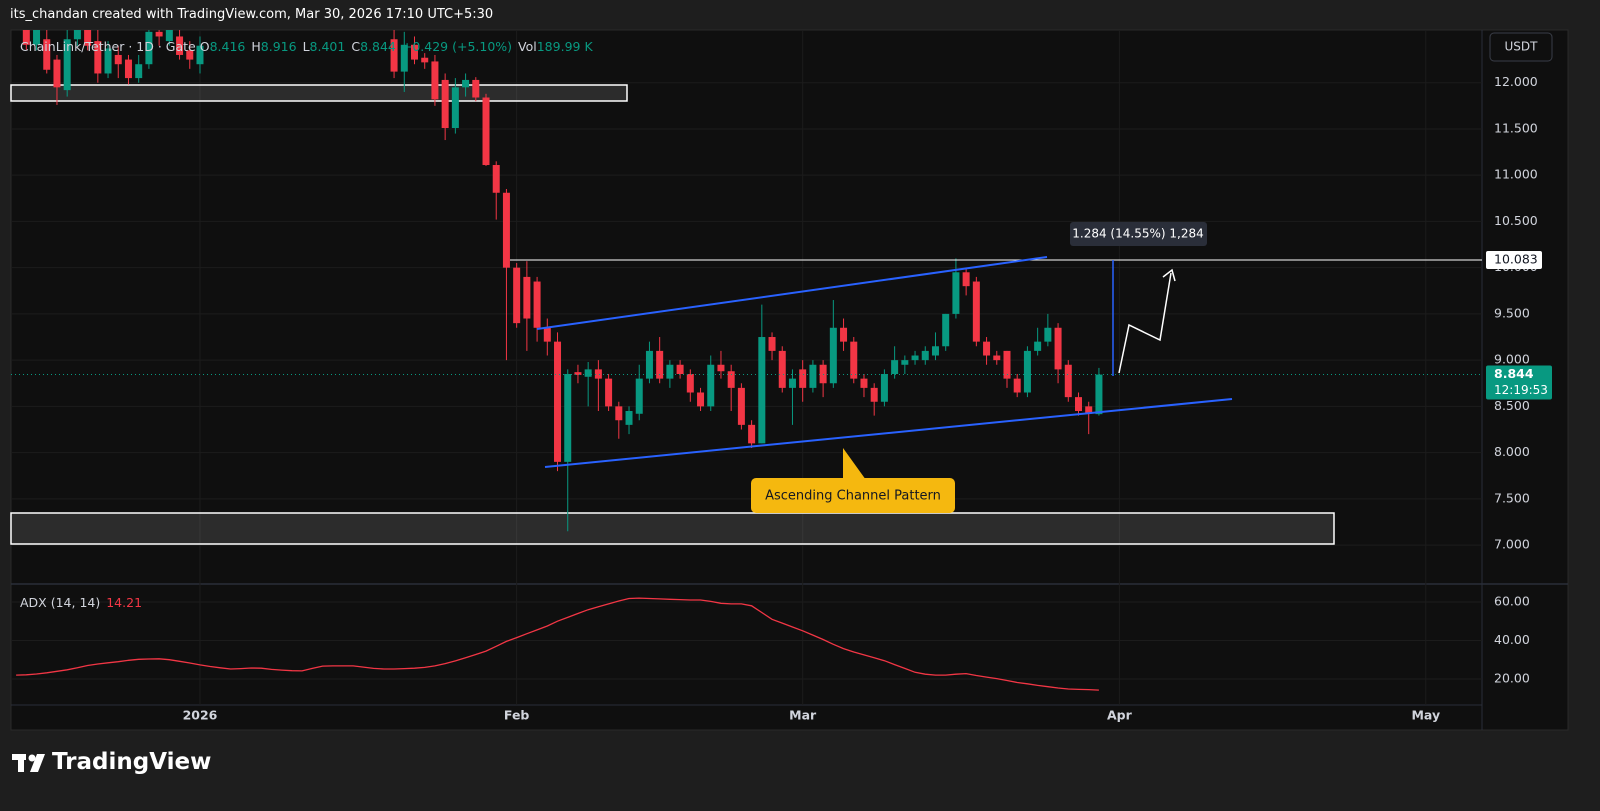  What do you see at coordinates (1519, 382) in the screenshot?
I see `last-price-box` at bounding box center [1519, 382].